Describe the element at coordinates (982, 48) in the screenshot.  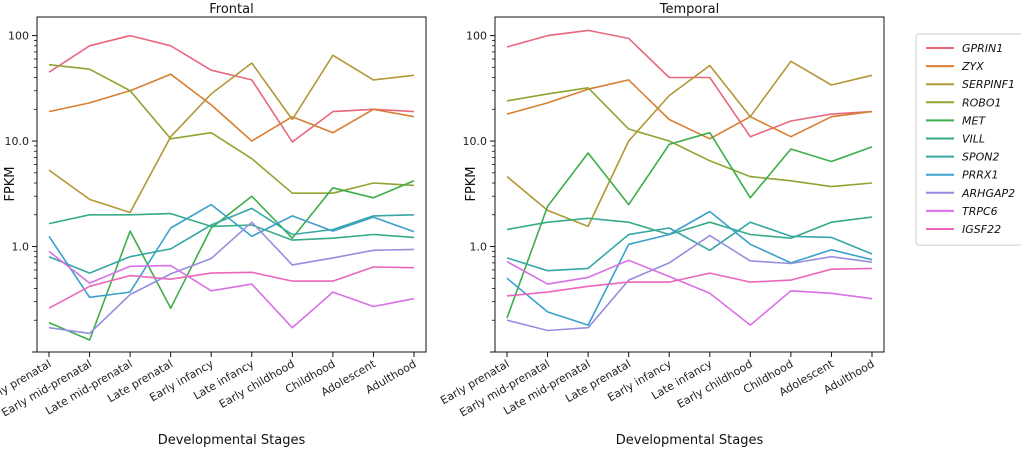
I see `legend-label: GPRIN1` at that location.